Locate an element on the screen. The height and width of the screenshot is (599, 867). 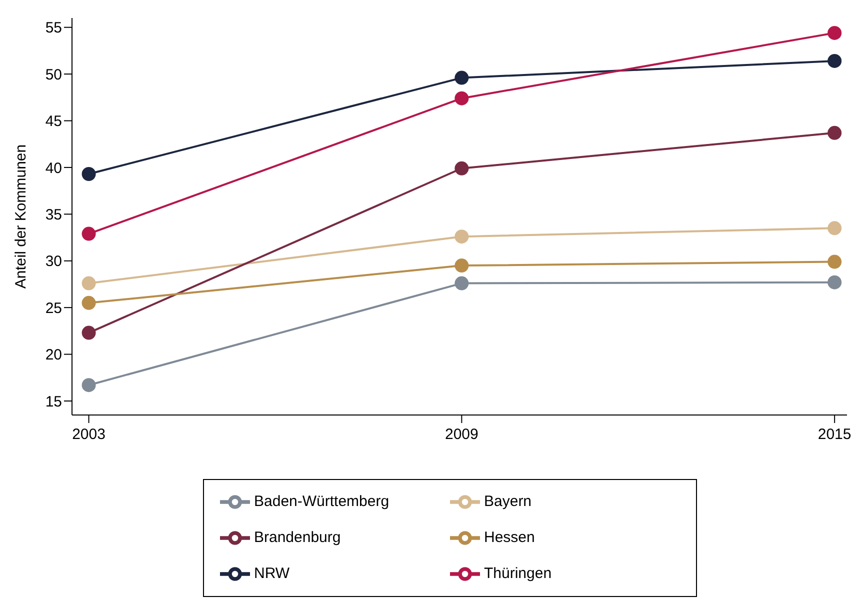
legend-label: Hessen is located at coordinates (509, 537).